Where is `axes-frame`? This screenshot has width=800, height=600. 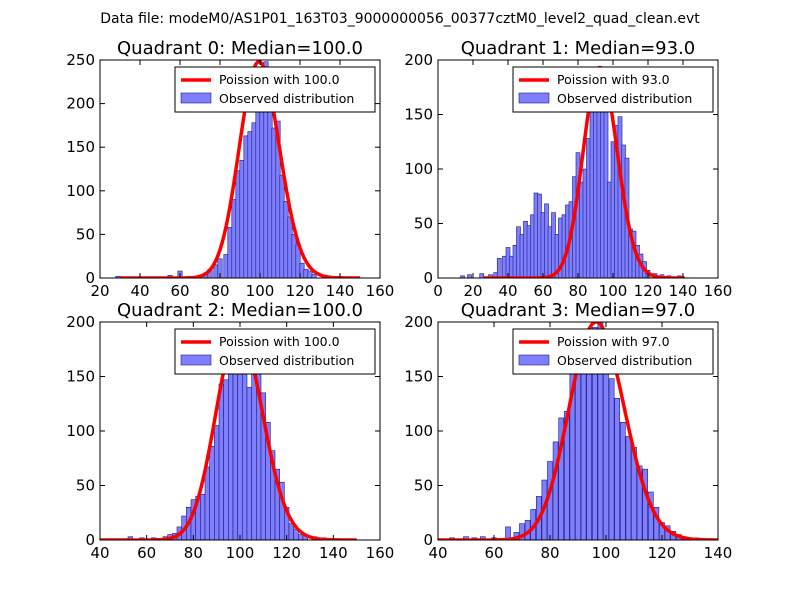 axes-frame is located at coordinates (240, 169).